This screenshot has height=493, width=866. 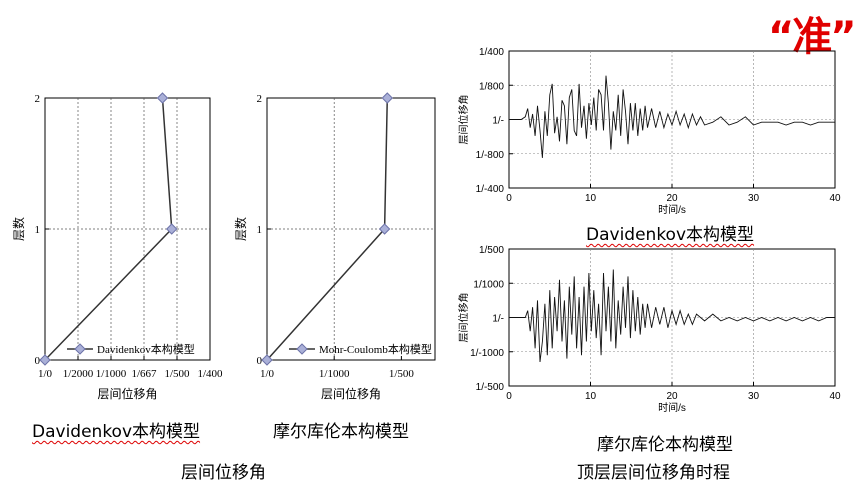 I want to click on y-tick-label: 1/-500, so click(x=490, y=387).